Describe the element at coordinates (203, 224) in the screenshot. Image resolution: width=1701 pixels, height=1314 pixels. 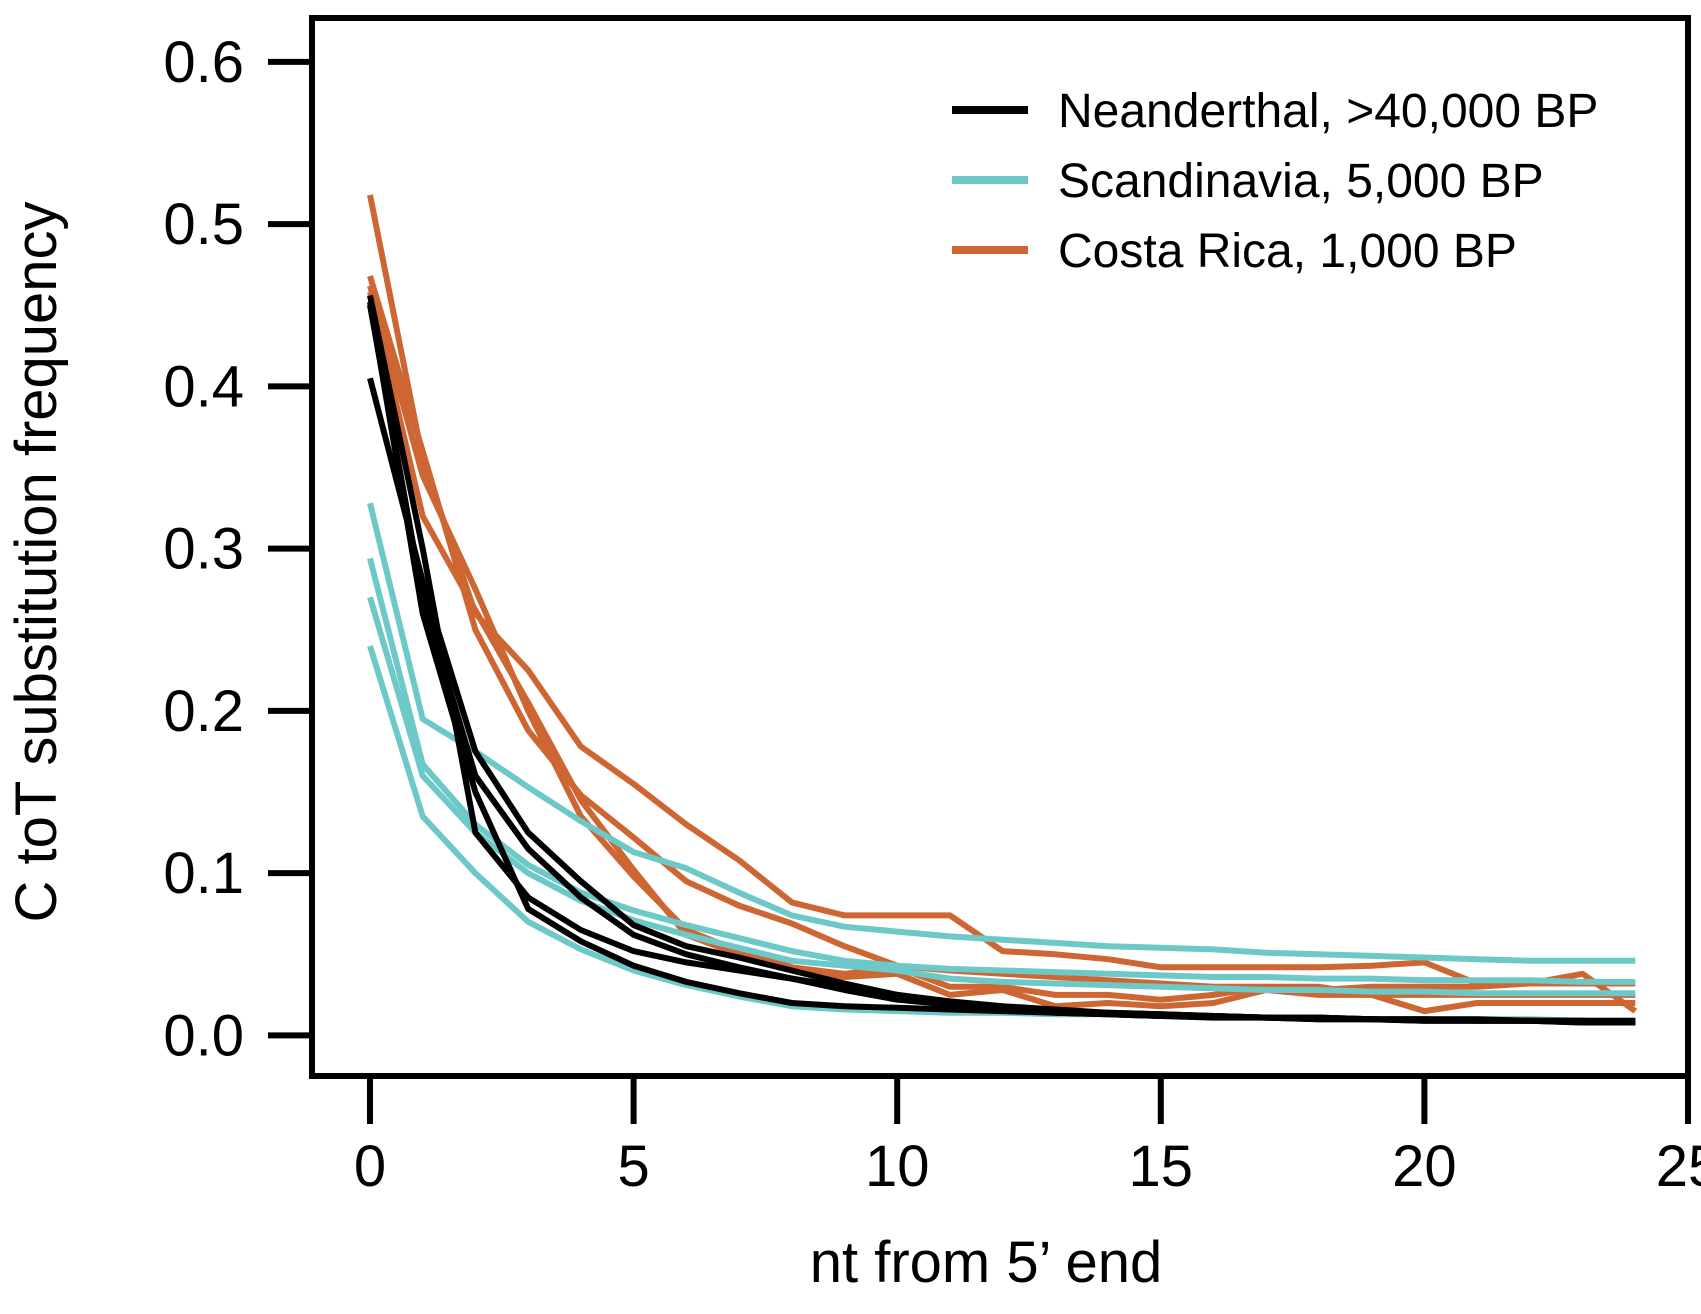
I see `y-tick-label: 0.5` at that location.